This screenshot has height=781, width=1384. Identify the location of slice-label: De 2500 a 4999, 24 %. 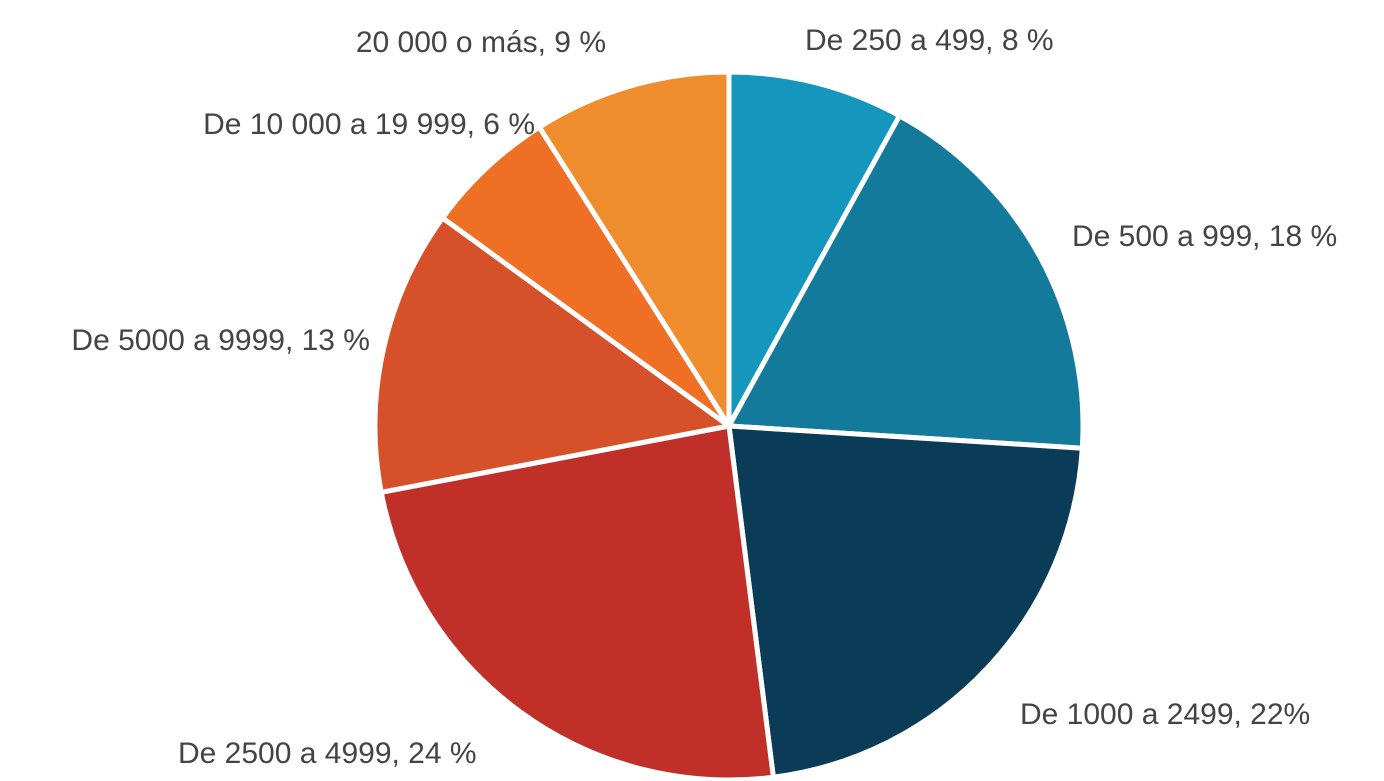
(327, 753).